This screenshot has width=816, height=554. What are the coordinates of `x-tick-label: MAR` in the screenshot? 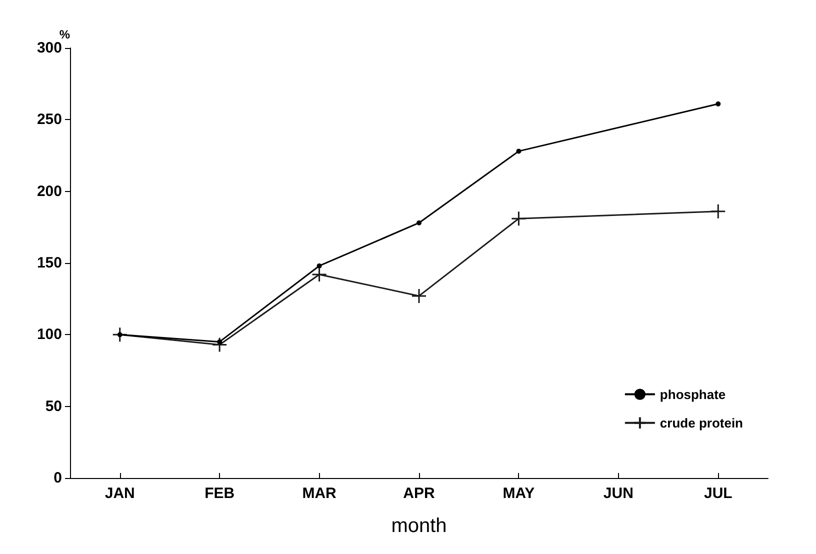 It's located at (319, 493).